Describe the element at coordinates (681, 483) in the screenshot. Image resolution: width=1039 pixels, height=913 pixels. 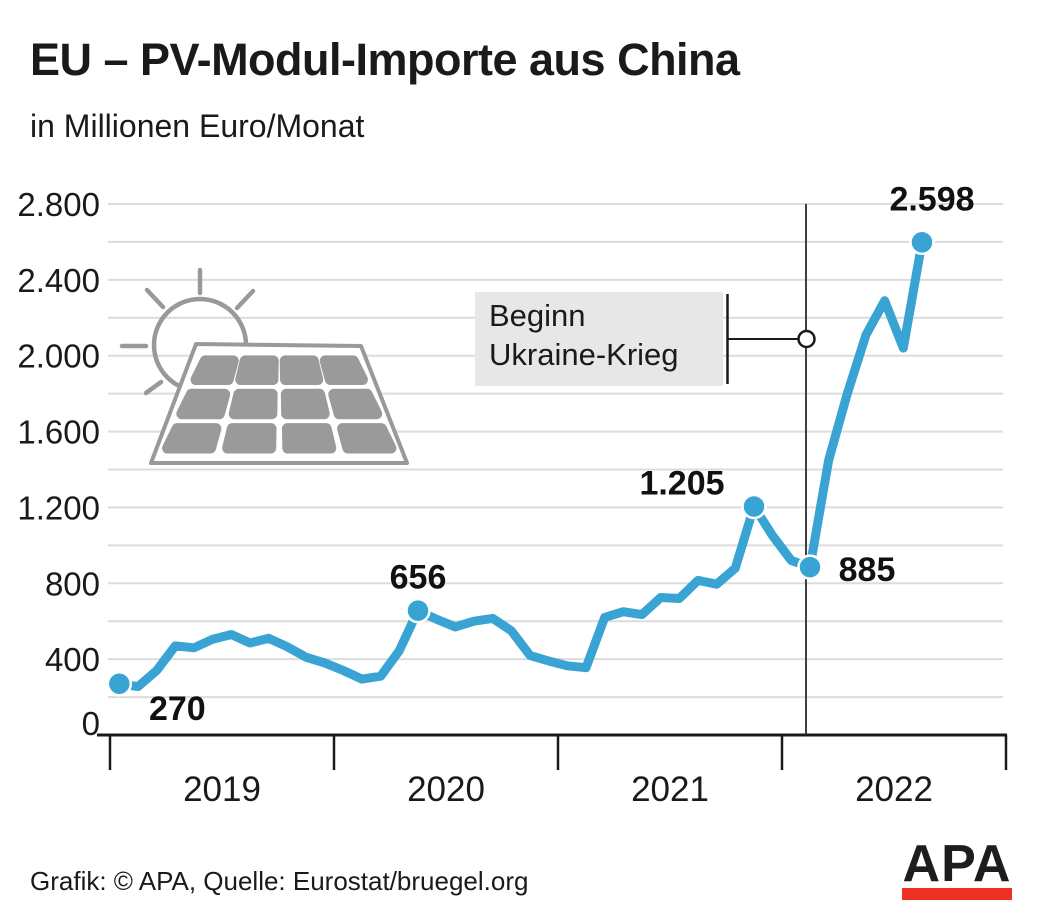
I see `value-label: 1.205` at that location.